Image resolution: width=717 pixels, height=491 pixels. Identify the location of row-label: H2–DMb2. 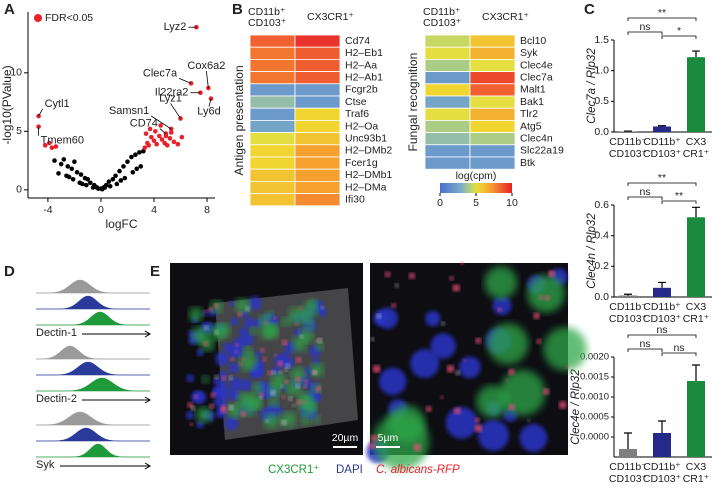
(368, 151).